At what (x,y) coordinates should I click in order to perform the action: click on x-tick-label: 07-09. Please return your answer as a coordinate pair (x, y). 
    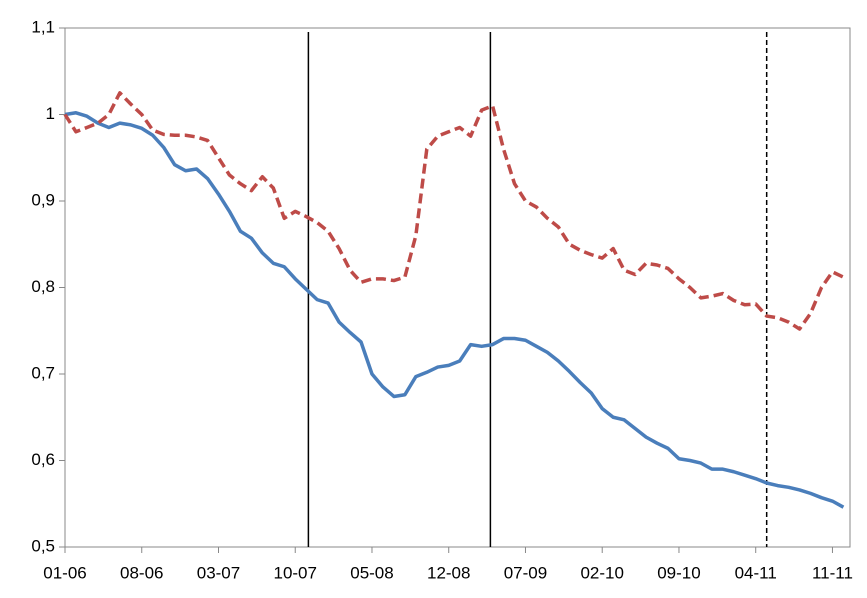
    Looking at the image, I should click on (525, 572).